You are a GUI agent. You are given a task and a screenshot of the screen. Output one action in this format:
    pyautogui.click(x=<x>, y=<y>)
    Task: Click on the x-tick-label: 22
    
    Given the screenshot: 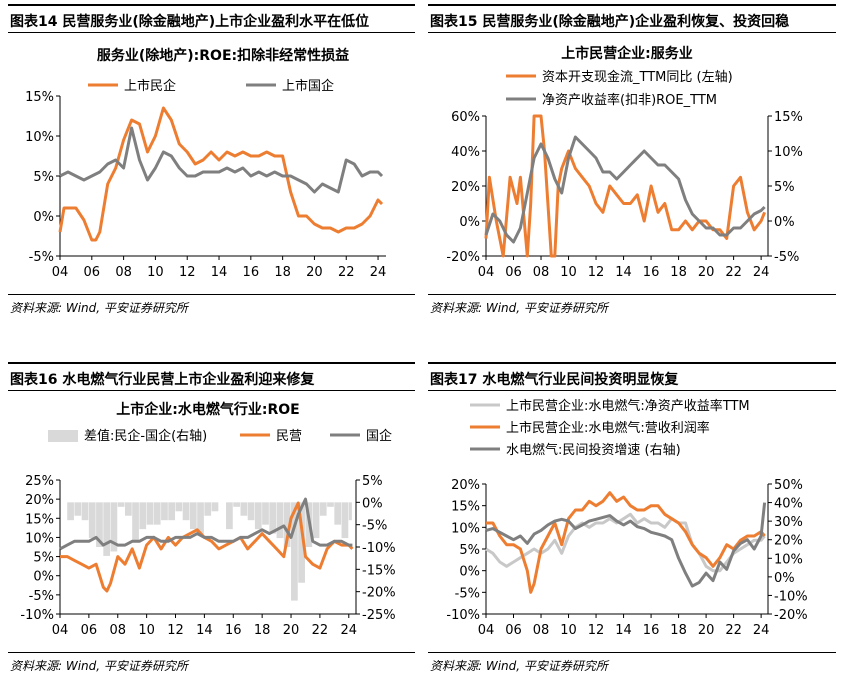 What is the action you would take?
    pyautogui.click(x=320, y=630)
    